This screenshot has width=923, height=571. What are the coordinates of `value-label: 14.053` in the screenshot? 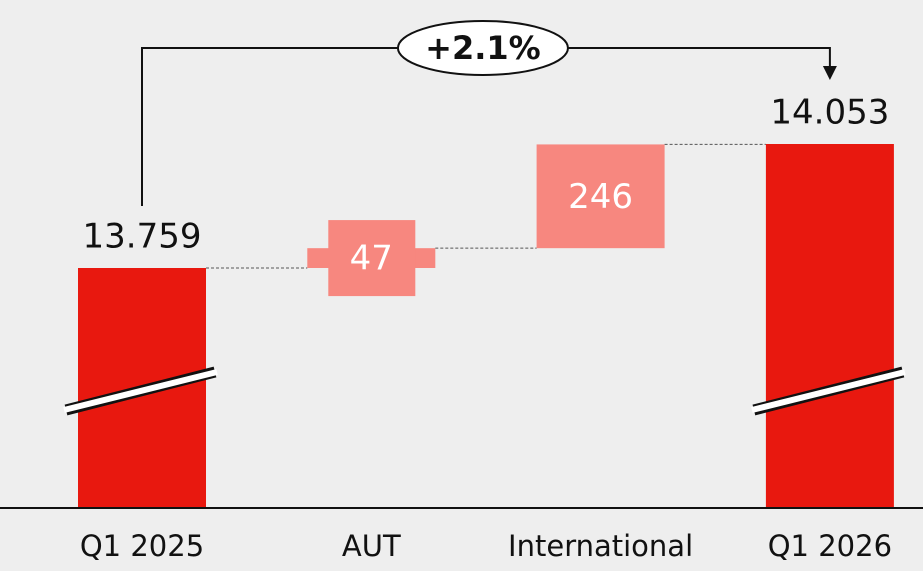 It's located at (829, 113).